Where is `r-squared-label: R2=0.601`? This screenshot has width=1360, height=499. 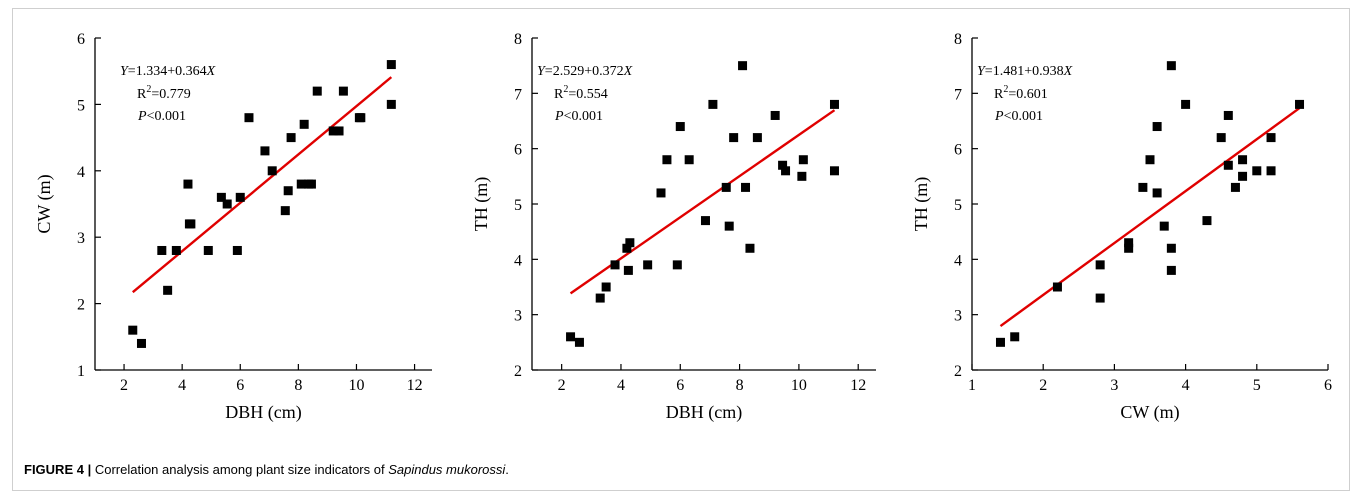
r-squared-label: R2=0.601 is located at coordinates (1021, 93).